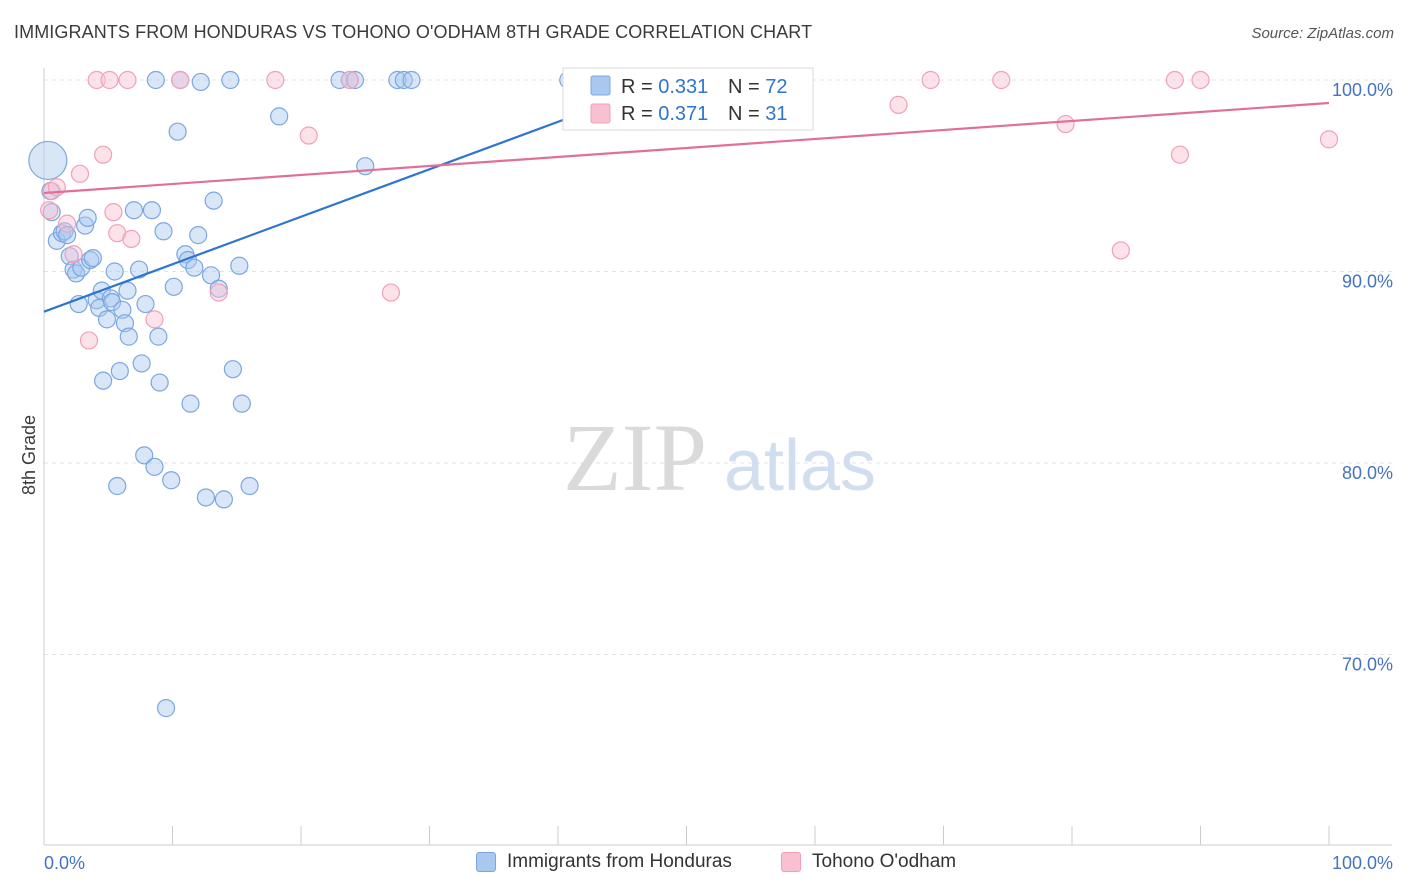  What do you see at coordinates (686, 148) in the screenshot?
I see `trend-line-tohono` at bounding box center [686, 148].